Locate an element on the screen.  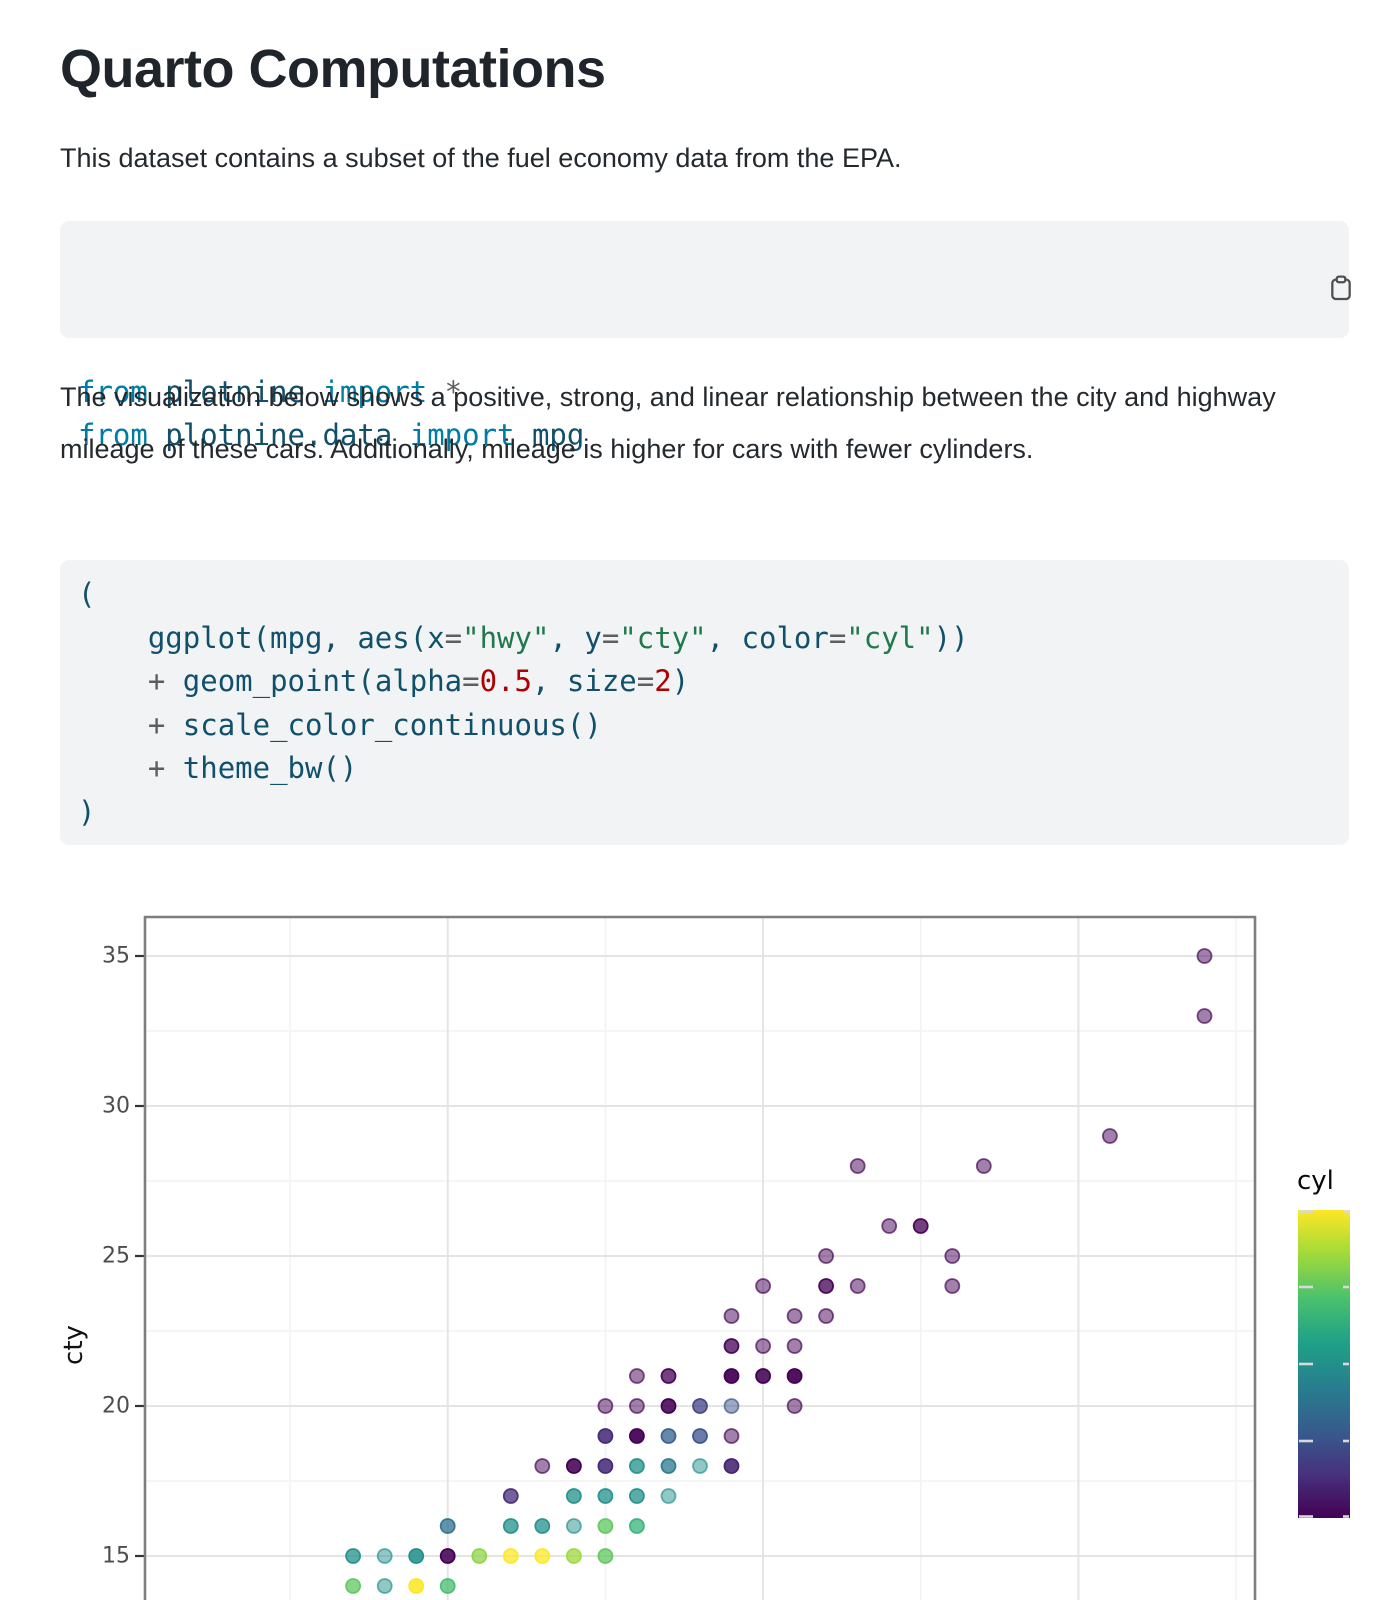
code-line: from plotnine.data import mpg is located at coordinates (331, 435).